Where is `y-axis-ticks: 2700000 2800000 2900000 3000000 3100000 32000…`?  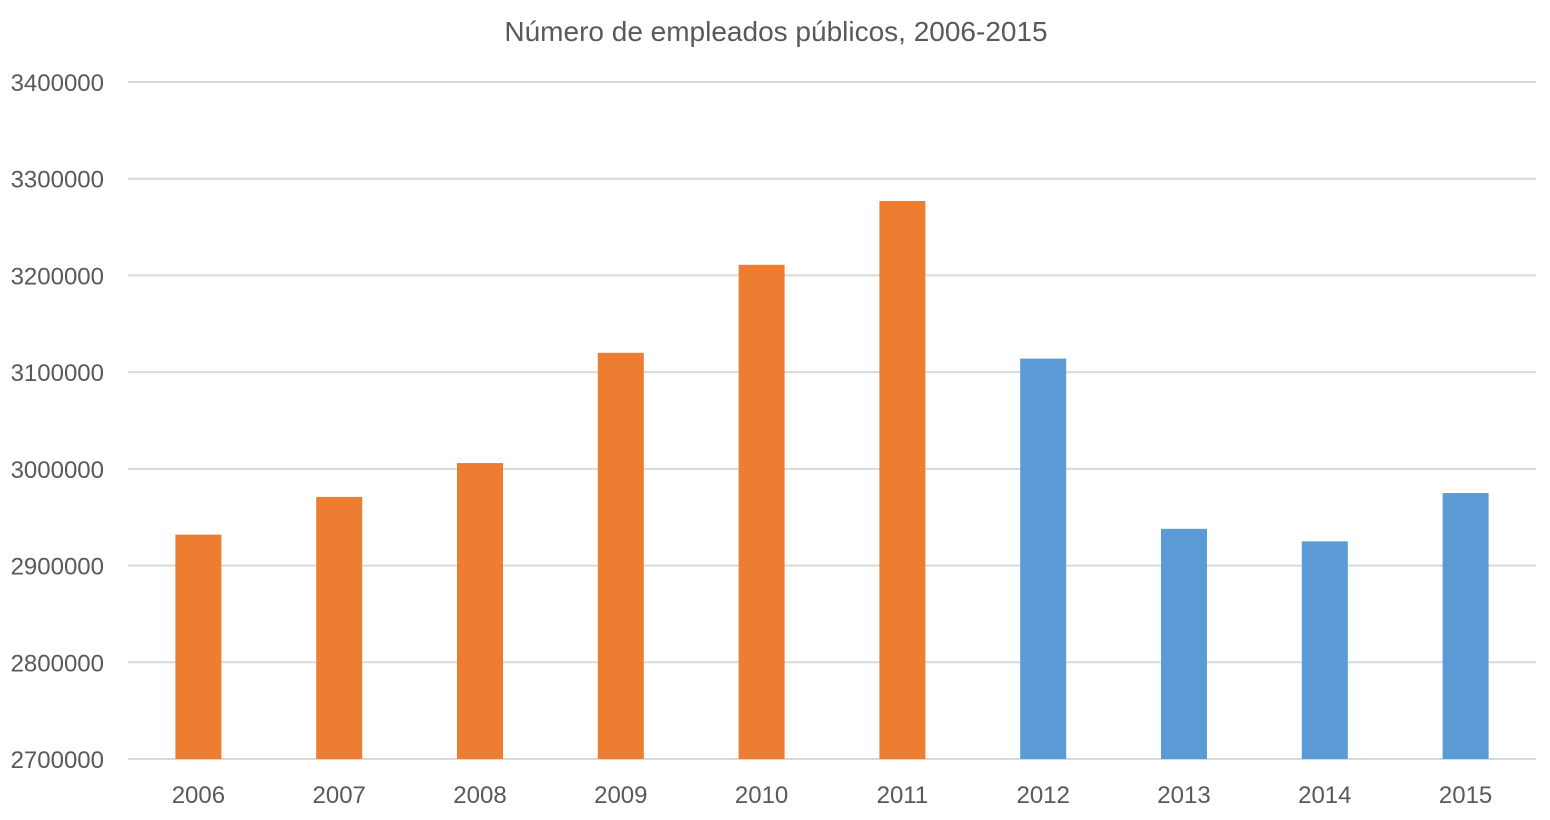
y-axis-ticks: 2700000 2800000 2900000 3000000 3100000 32000… is located at coordinates (57, 422).